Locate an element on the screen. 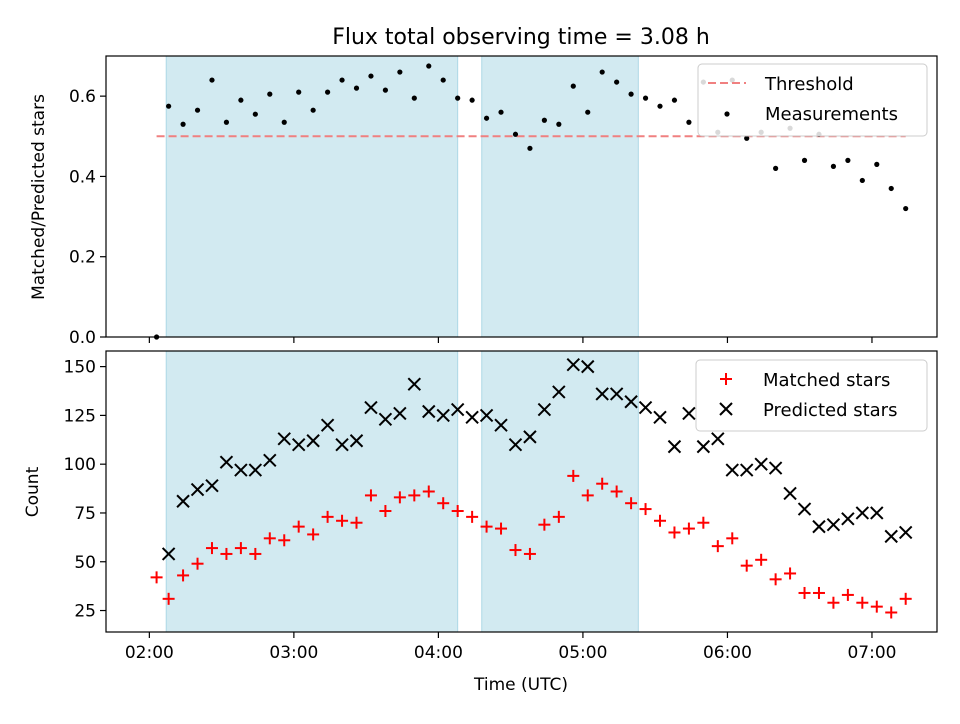  legend-threshold-label: Threshold is located at coordinates (809, 84).